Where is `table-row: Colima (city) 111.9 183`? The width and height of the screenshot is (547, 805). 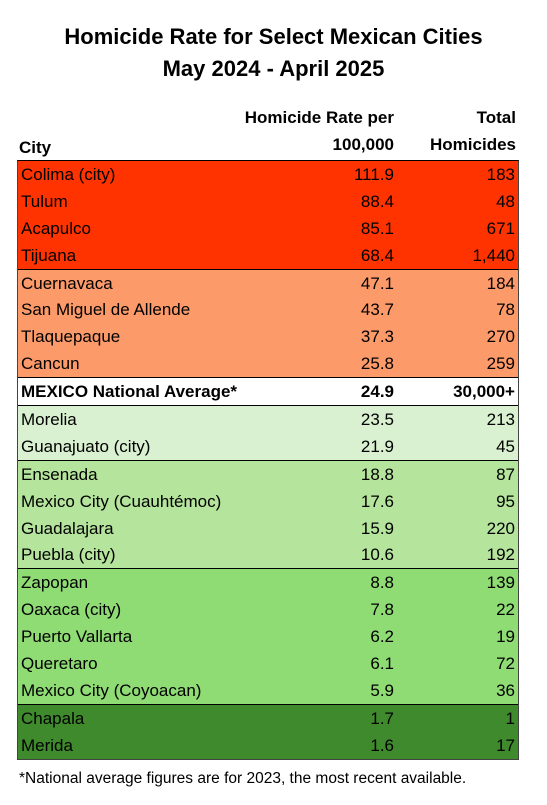
table-row: Colima (city) 111.9 183 is located at coordinates (268, 174).